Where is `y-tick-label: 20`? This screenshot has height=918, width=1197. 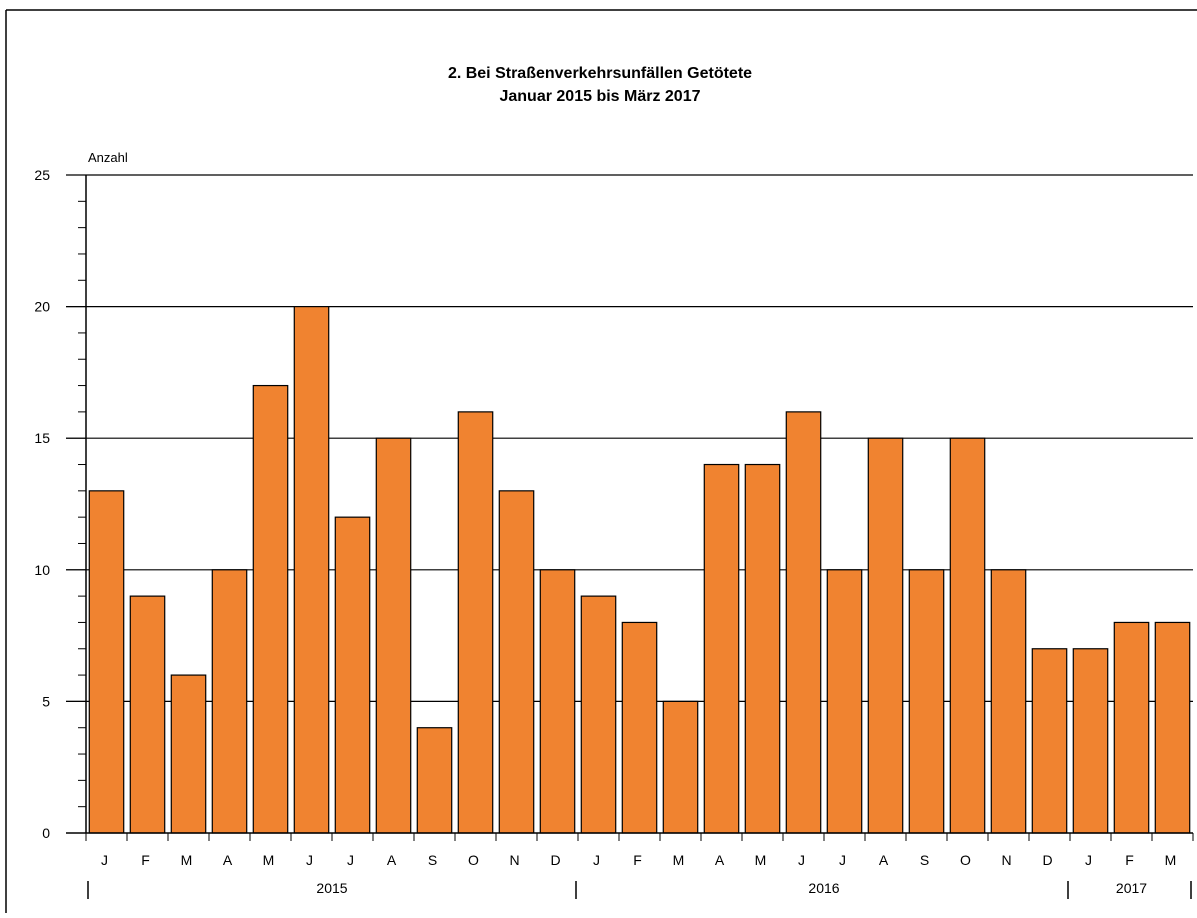
y-tick-label: 20 is located at coordinates (42, 307).